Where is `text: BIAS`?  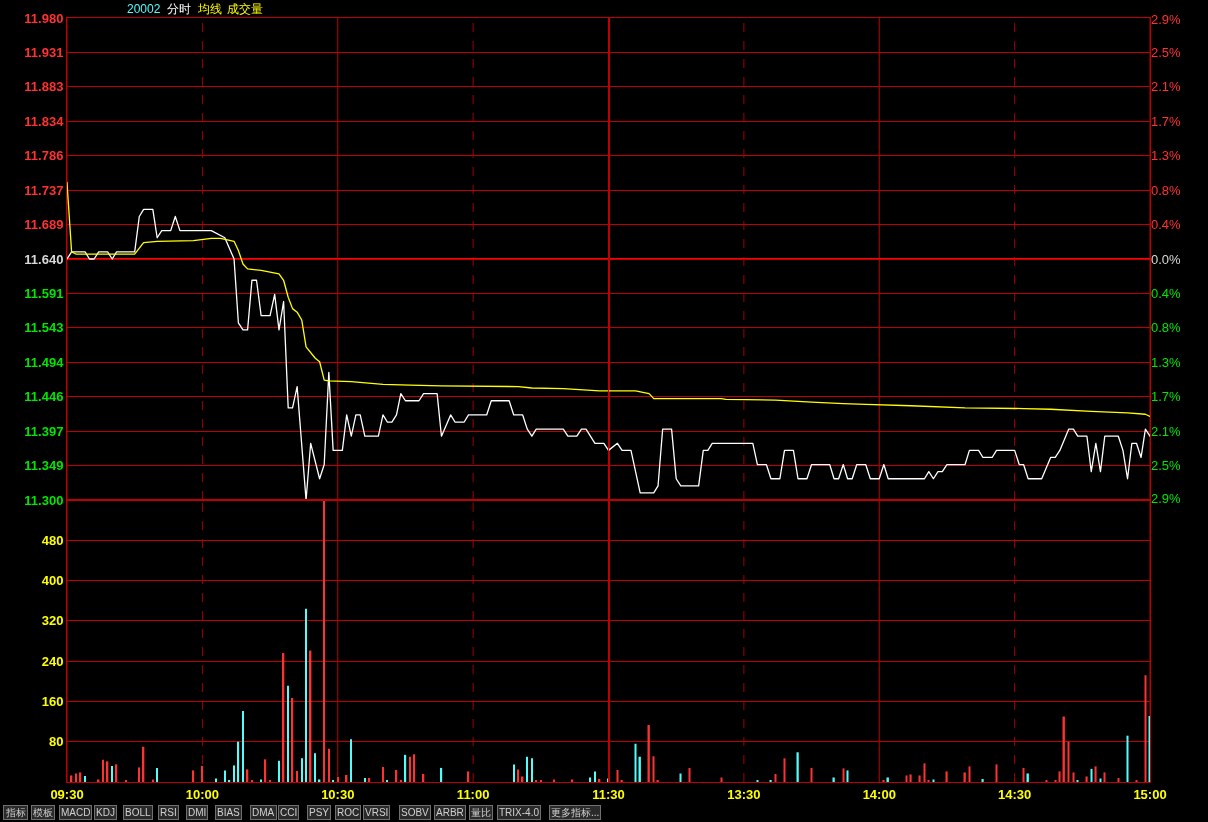
text: BIAS is located at coordinates (229, 812).